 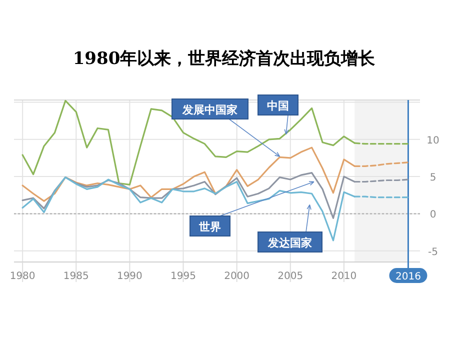 I want to click on series-label: 发达国家, so click(x=289, y=243).